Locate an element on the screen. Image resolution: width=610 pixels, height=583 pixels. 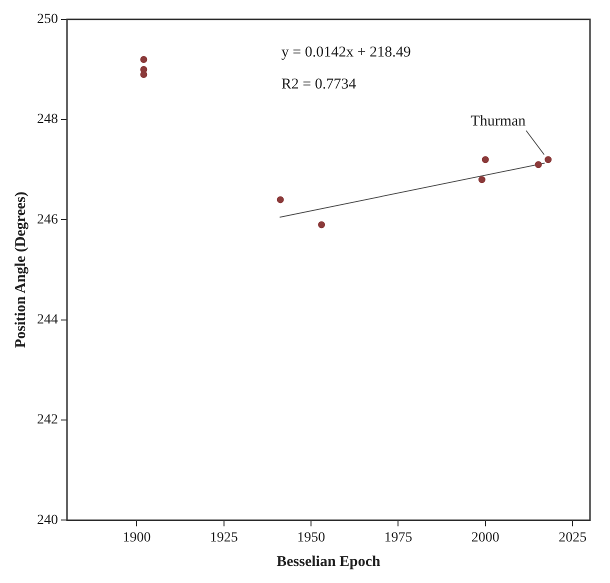
x-tick-label: 1975 is located at coordinates (398, 538).